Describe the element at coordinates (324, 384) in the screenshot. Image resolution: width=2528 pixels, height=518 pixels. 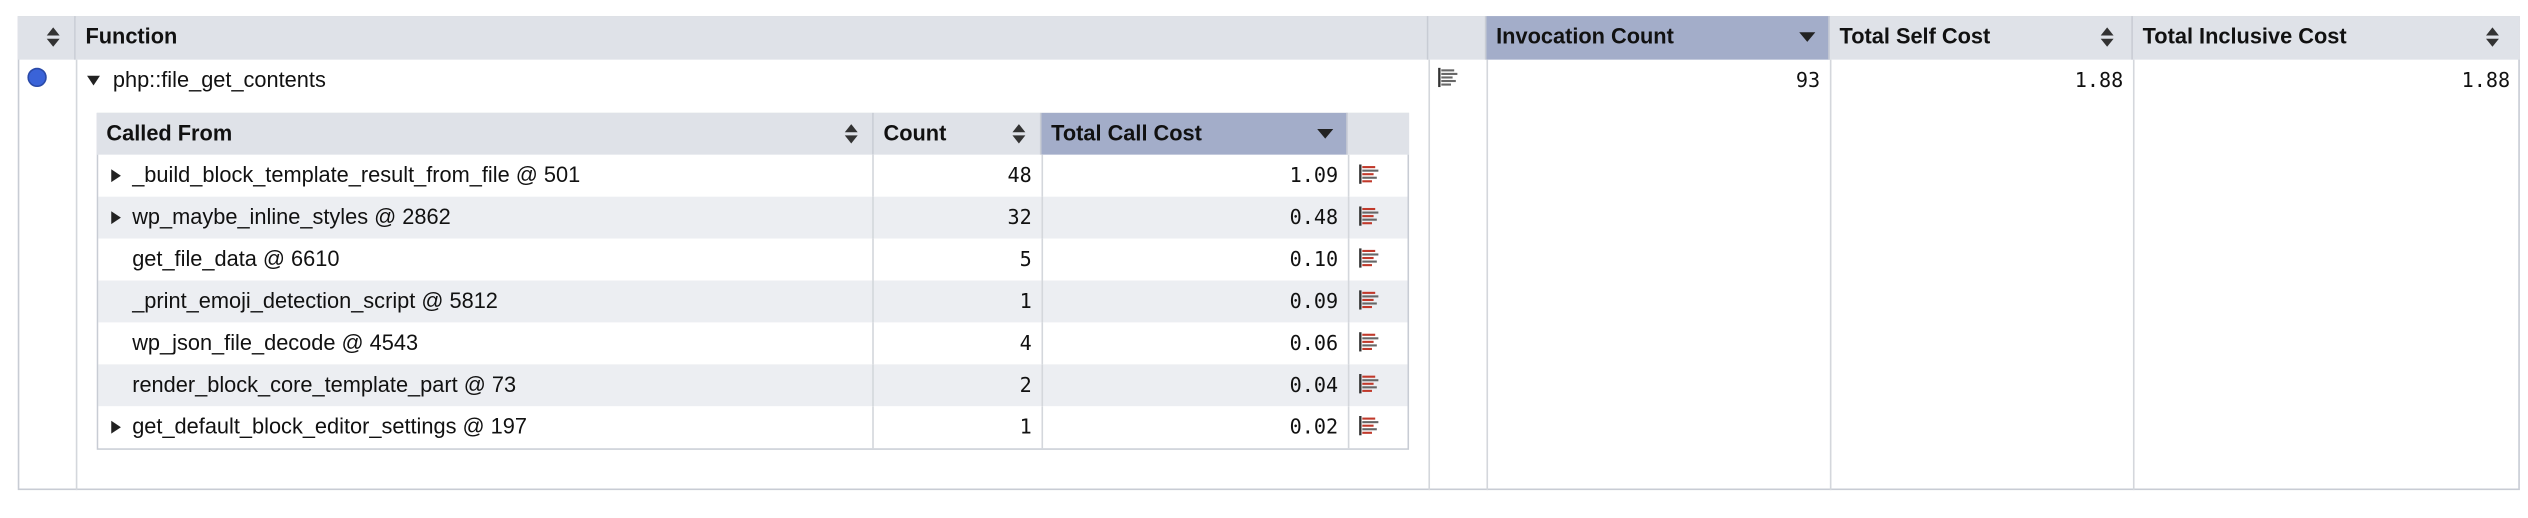
I see `caller-name: render_block_core_template_part @ 73` at that location.